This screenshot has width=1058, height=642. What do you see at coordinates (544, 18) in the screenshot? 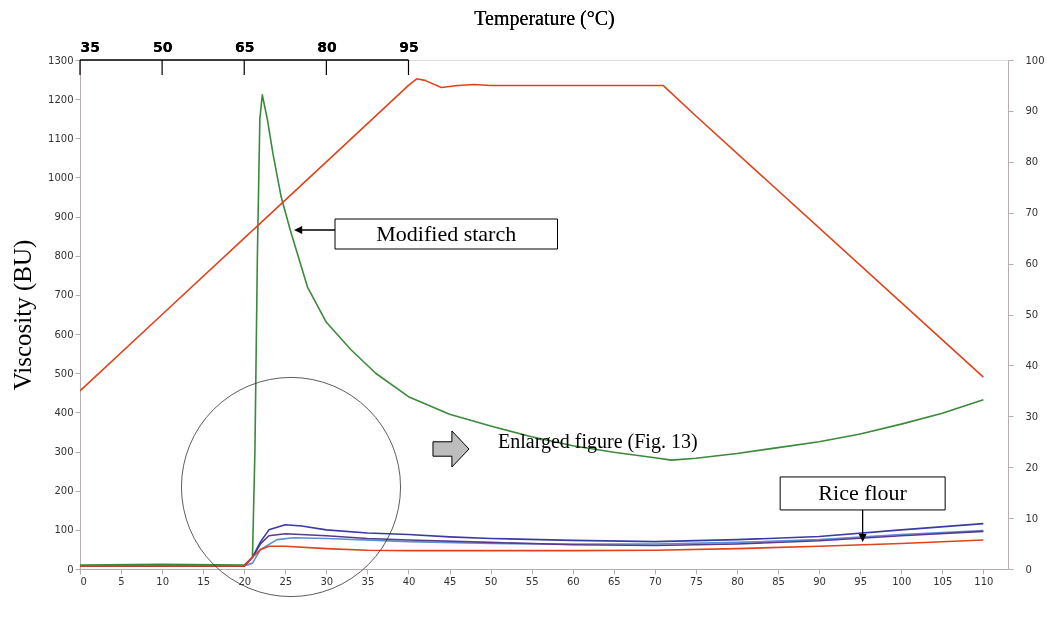
I see `x2-axis-title: Temperature (°C)` at bounding box center [544, 18].